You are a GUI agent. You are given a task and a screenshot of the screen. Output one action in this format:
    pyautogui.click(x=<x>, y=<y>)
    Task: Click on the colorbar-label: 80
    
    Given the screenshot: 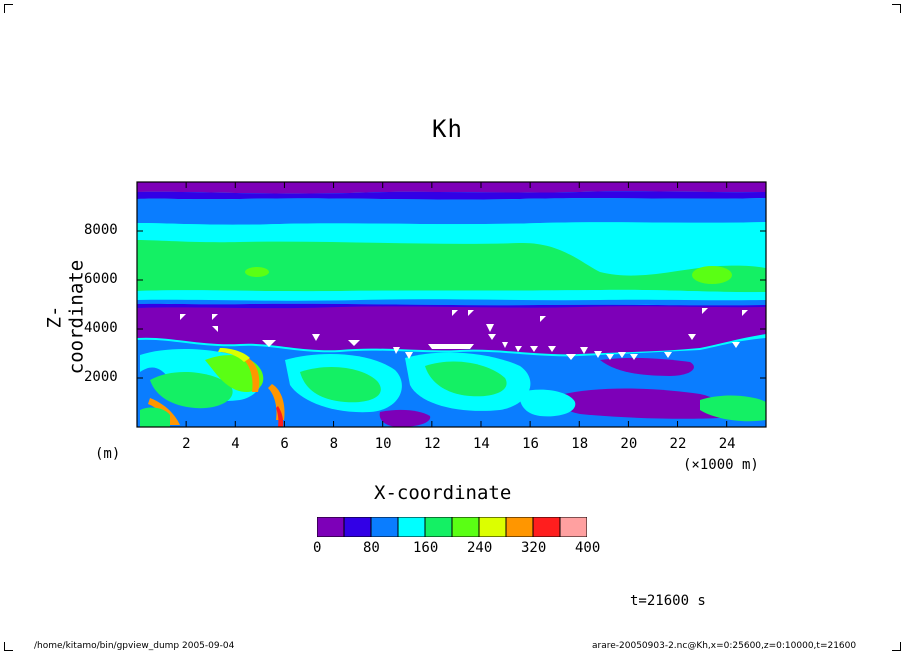 What is the action you would take?
    pyautogui.click(x=371, y=548)
    